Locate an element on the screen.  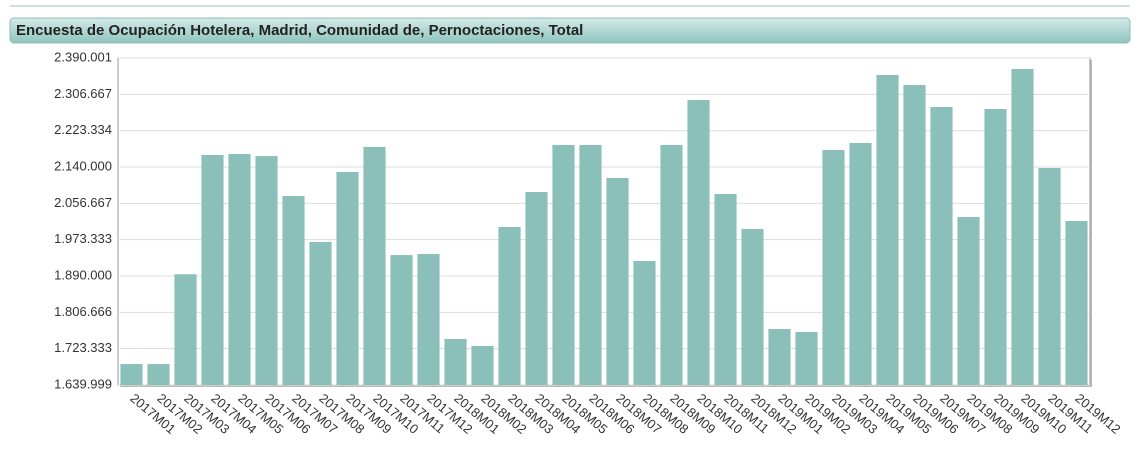
y-tick-label: 2.390.001 is located at coordinates (83, 56).